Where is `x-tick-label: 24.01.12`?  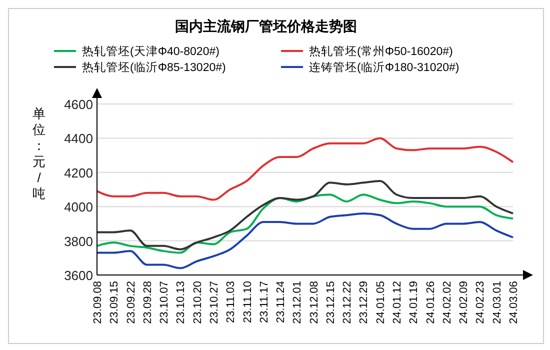 x-tick-label: 24.01.12 is located at coordinates (398, 302).